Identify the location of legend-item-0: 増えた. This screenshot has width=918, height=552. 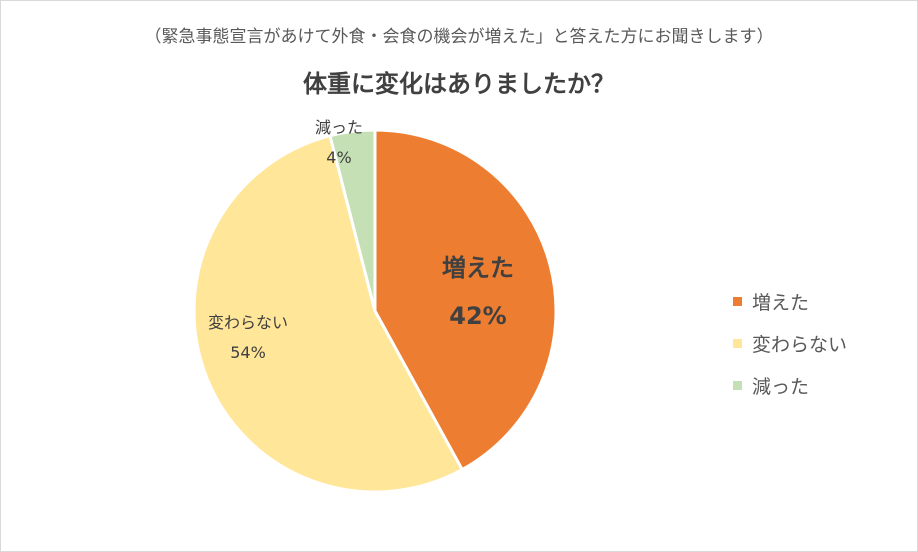
(790, 301).